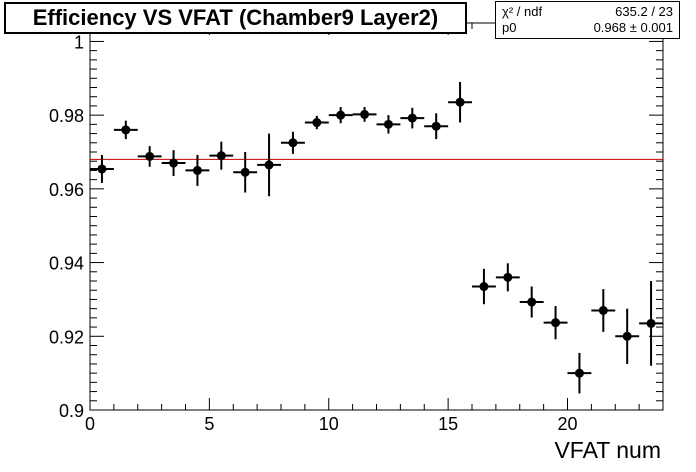 The image size is (696, 472). Describe the element at coordinates (66, 337) in the screenshot. I see `y-tick-label: 0.92` at that location.